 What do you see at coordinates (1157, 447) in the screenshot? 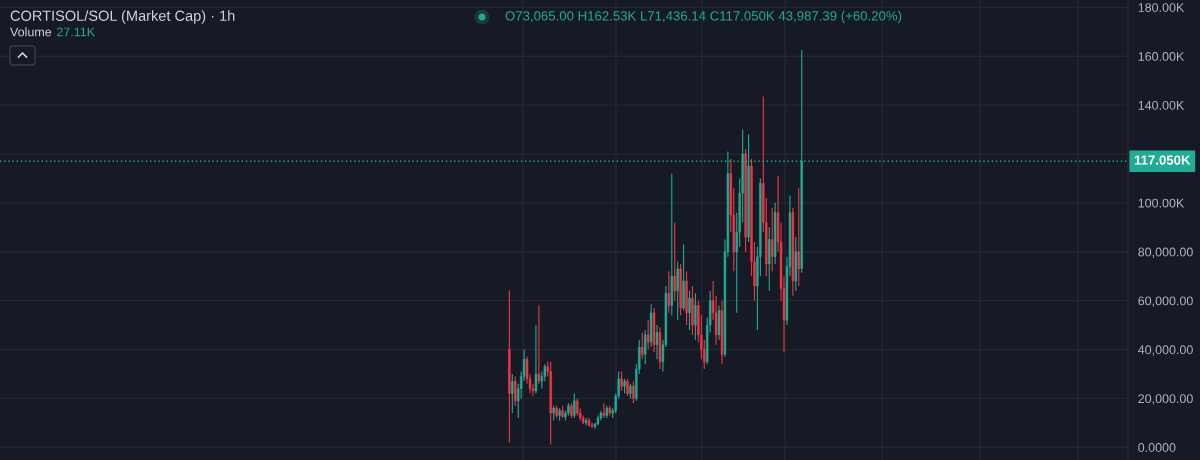
I see `y-tick-label: 0.0000` at bounding box center [1157, 447].